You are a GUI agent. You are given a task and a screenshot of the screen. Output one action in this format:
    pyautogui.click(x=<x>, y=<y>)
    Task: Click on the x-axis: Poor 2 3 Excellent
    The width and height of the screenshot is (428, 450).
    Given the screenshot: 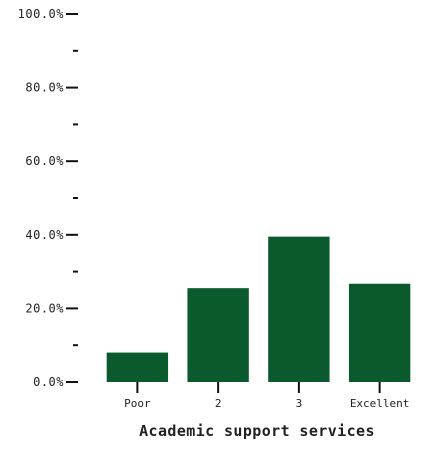 What is the action you would take?
    pyautogui.click(x=266, y=396)
    